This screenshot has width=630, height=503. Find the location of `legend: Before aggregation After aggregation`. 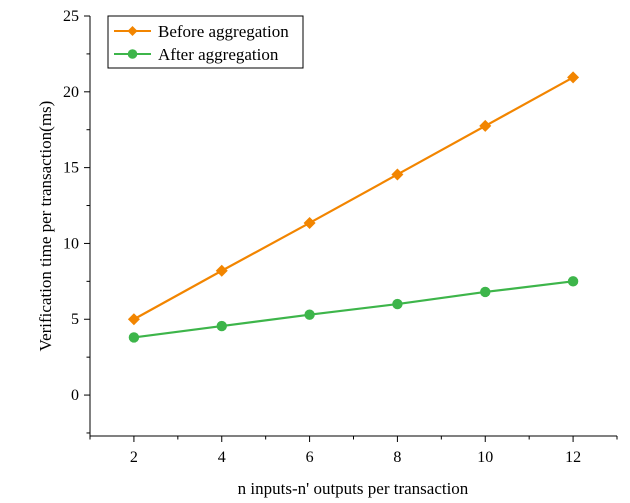

legend: Before aggregation After aggregation is located at coordinates (205, 42).